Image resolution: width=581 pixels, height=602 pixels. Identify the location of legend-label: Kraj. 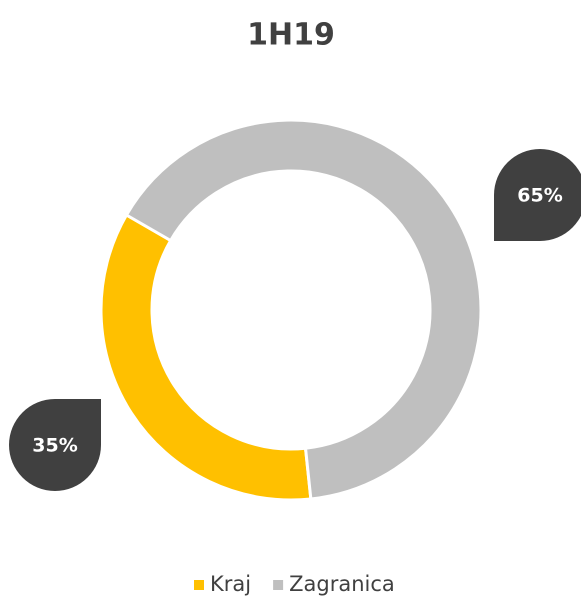
(230, 584).